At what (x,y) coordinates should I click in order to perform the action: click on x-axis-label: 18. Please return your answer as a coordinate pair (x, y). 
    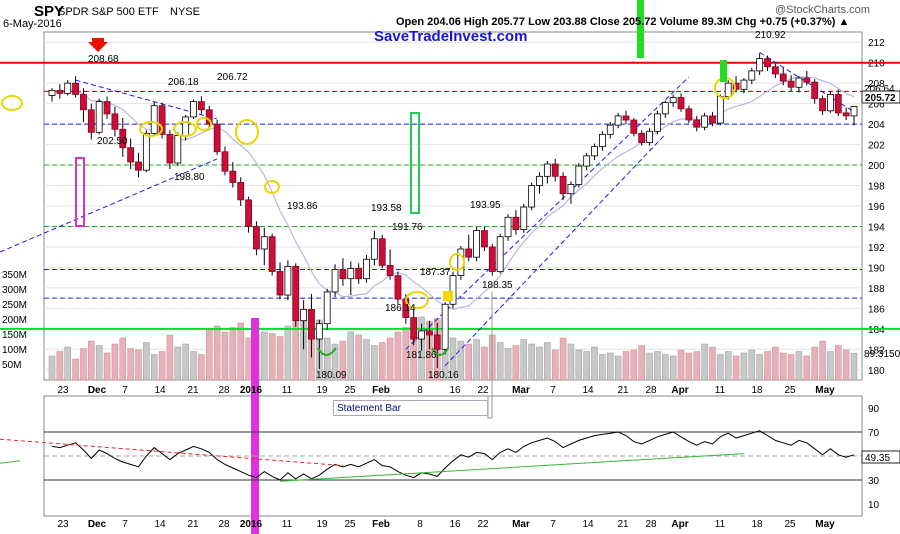
    Looking at the image, I should click on (757, 524).